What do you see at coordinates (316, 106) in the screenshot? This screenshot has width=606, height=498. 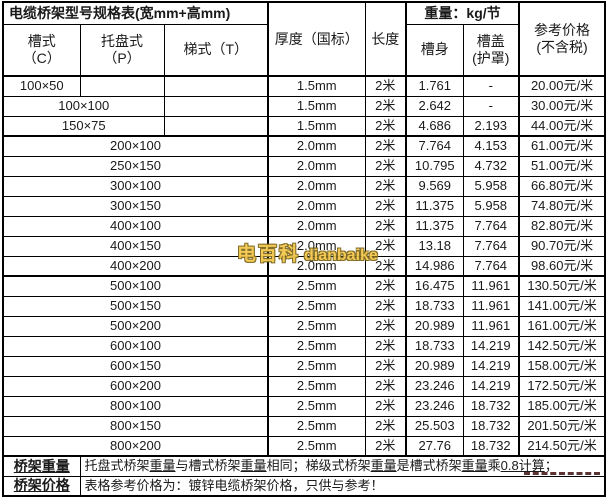 I see `thickness-cell: 1.5mm` at bounding box center [316, 106].